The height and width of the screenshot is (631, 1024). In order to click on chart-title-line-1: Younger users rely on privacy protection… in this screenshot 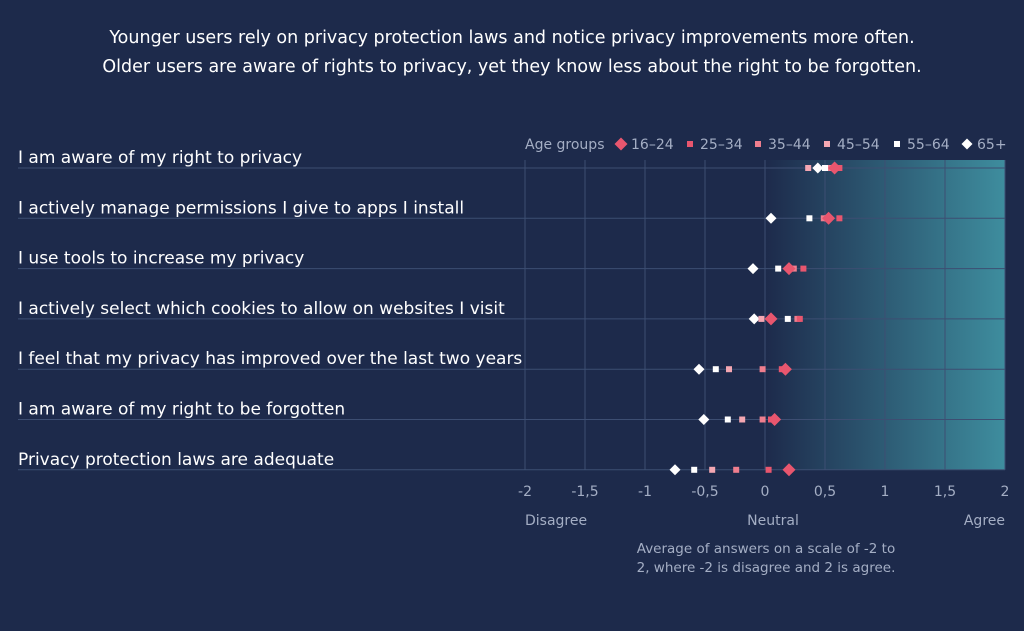, I will do `click(512, 38)`.